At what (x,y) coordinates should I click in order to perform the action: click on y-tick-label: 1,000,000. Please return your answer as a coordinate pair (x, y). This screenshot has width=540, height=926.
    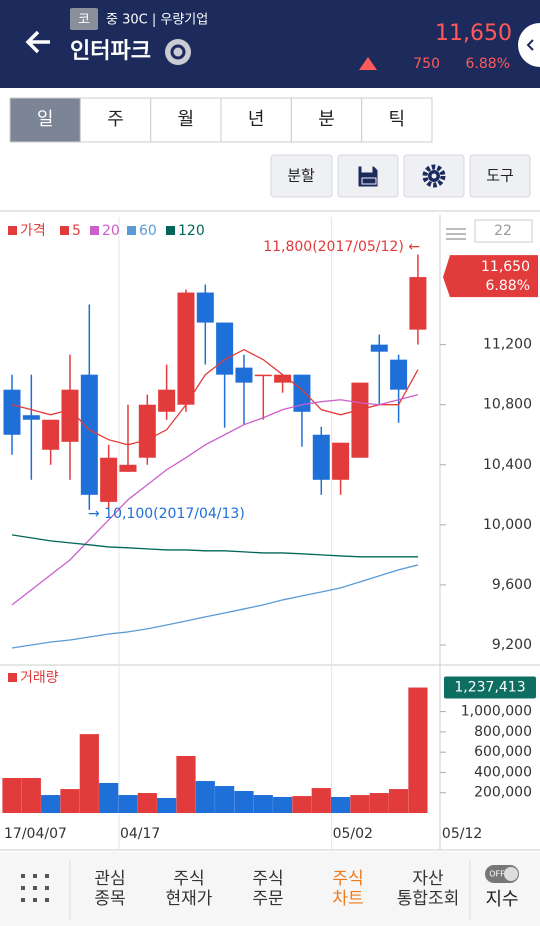
    Looking at the image, I should click on (496, 712).